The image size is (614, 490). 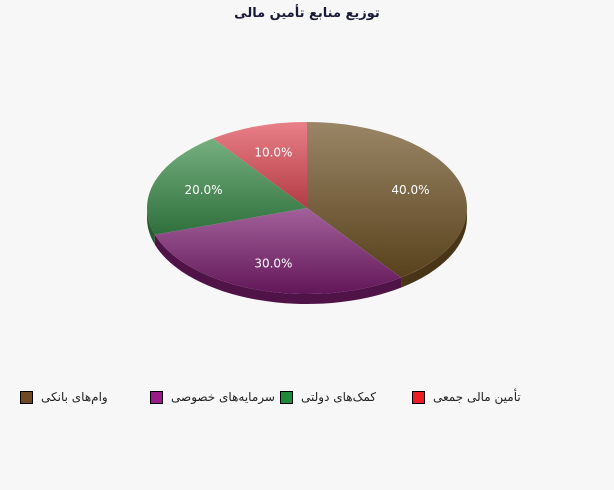 I want to click on legend-item: وام‌های بانکی, so click(x=64, y=397).